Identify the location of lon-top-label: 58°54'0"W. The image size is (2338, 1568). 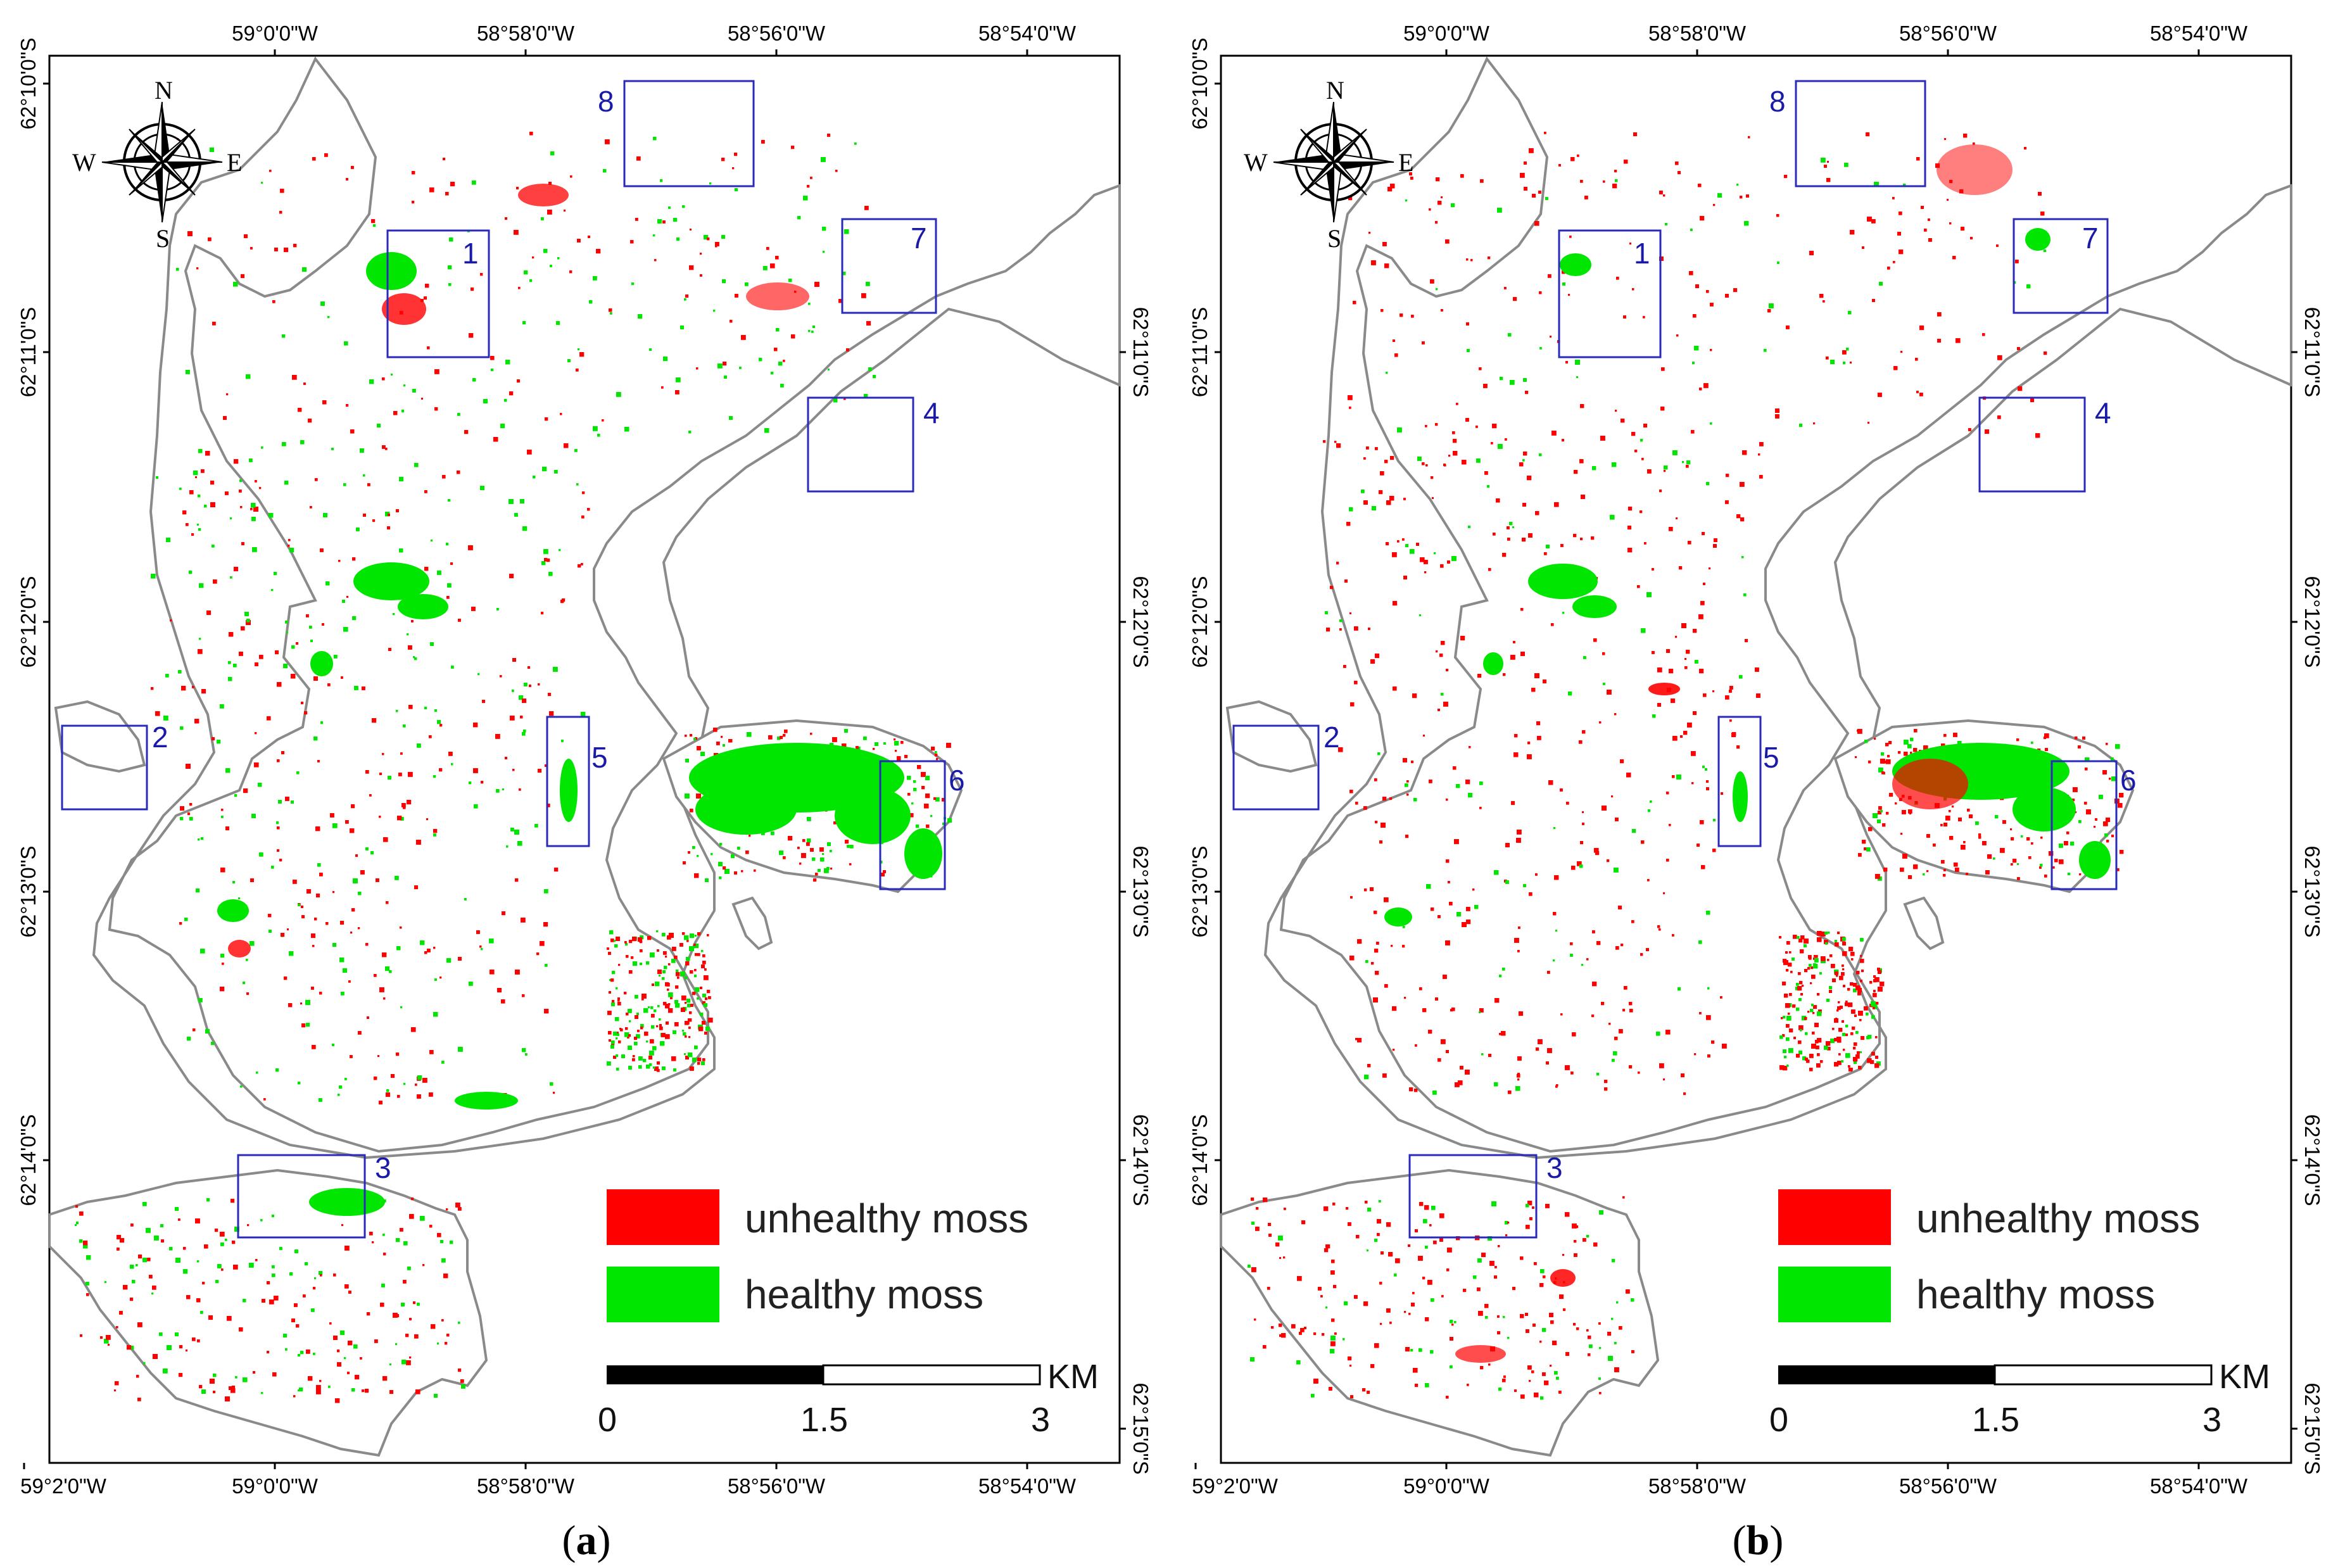
(2199, 34).